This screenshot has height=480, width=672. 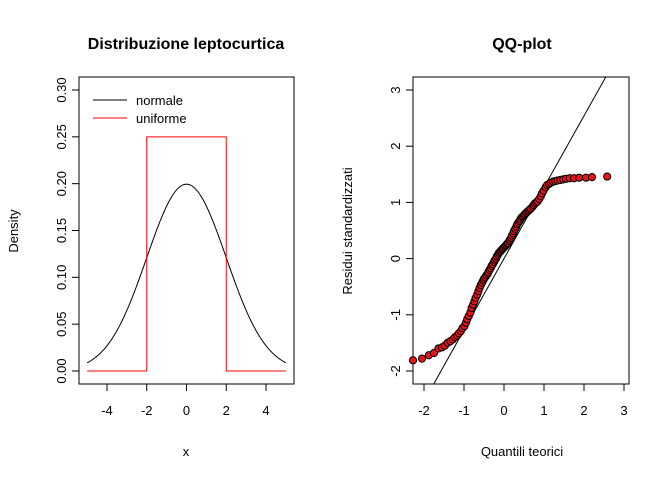 I want to click on qq-x-tick-label: 2, so click(x=583, y=410).